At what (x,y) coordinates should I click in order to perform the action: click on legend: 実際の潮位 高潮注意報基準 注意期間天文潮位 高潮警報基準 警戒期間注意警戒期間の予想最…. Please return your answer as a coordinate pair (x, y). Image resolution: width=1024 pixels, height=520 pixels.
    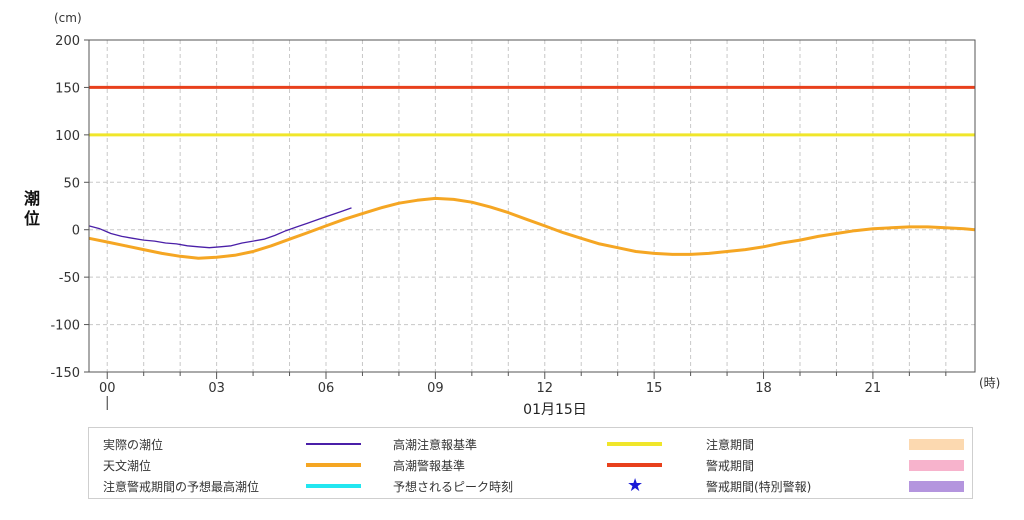
    Looking at the image, I should click on (530, 463).